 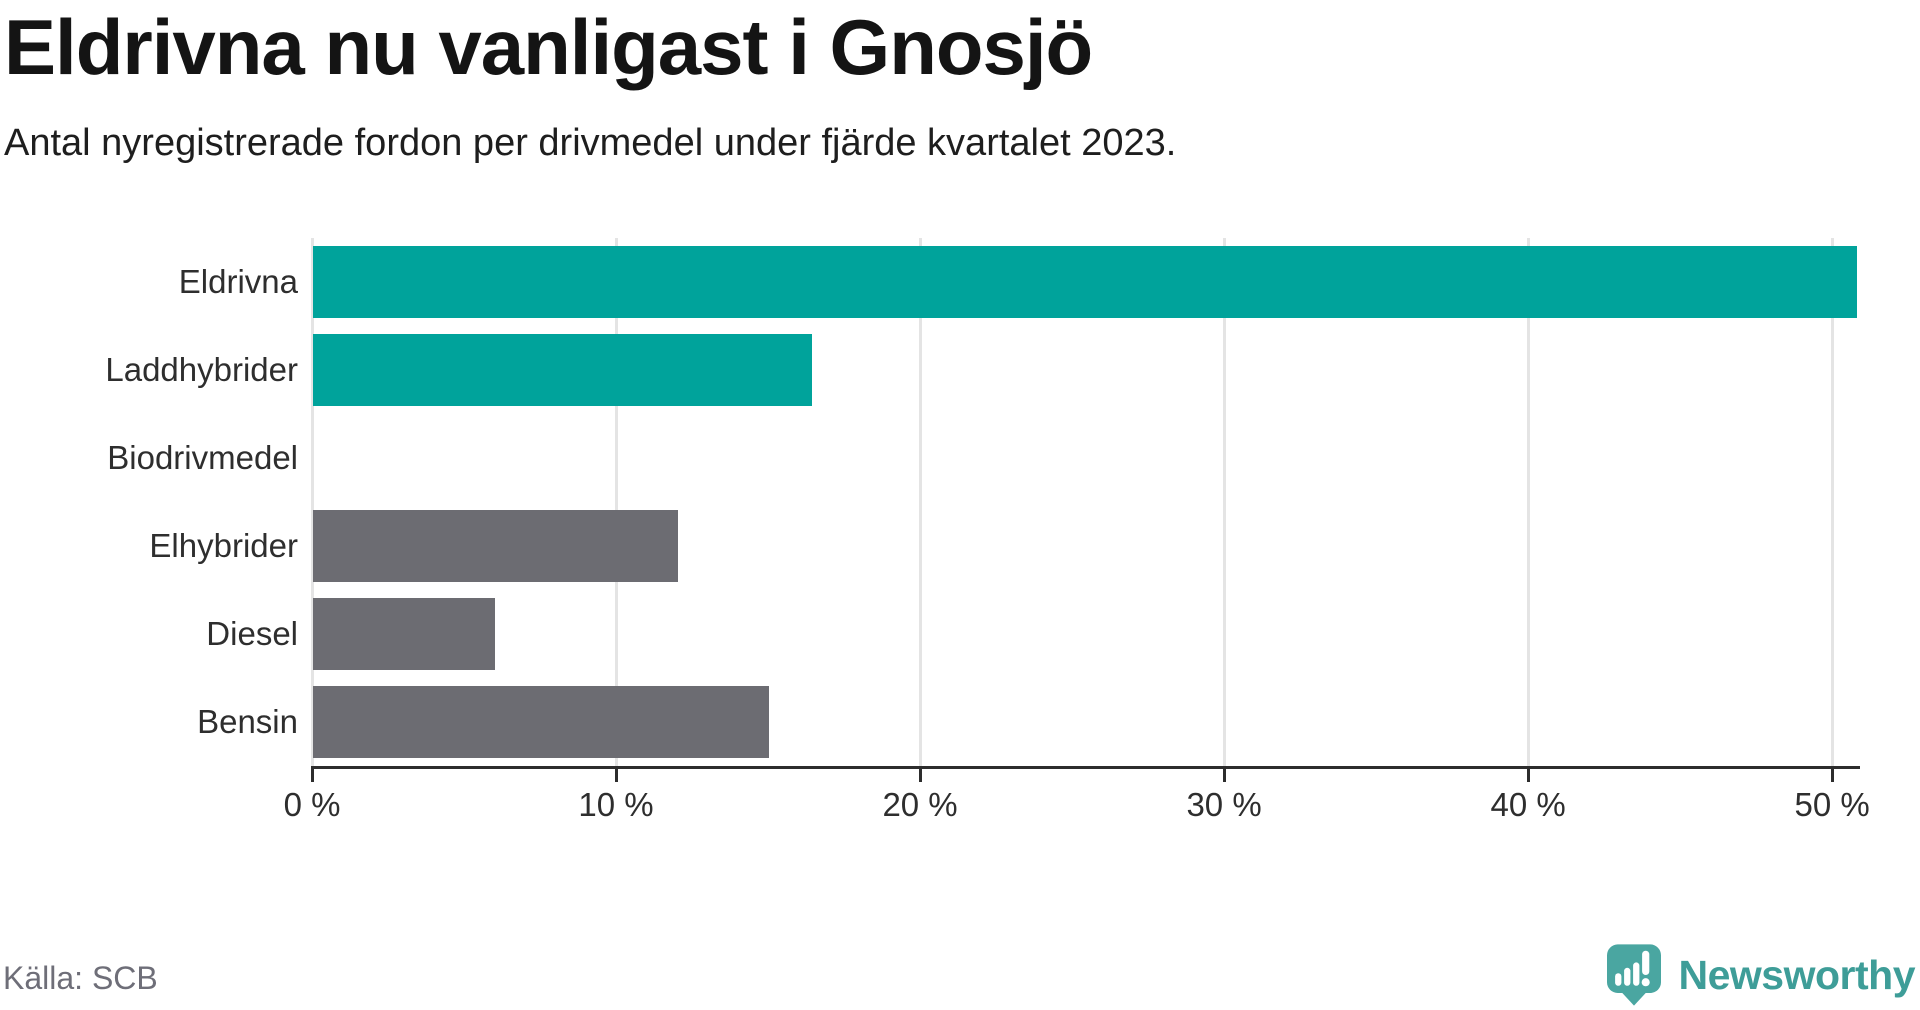 What do you see at coordinates (223, 545) in the screenshot?
I see `category-label-elhybrider: Elhybrider` at bounding box center [223, 545].